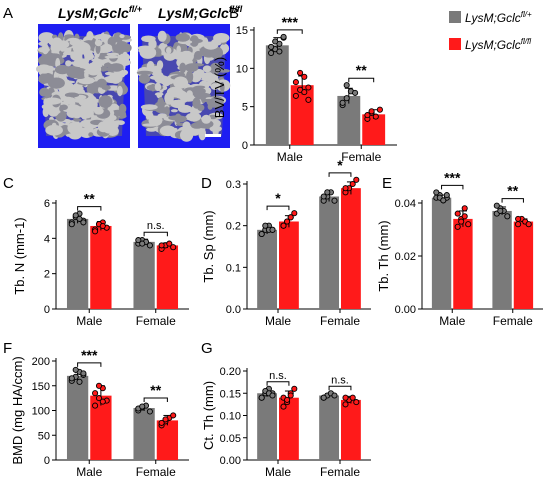 This screenshot has width=550, height=486. I want to click on significance-label: ***, so click(89, 355).